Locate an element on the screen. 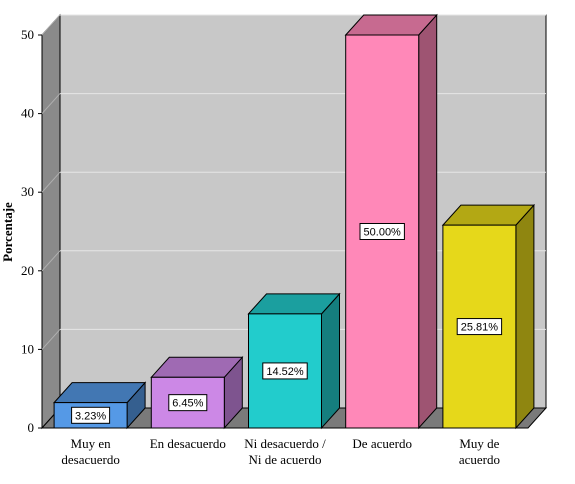 This screenshot has width=575, height=484. y-tick-label: 40 is located at coordinates (27, 113).